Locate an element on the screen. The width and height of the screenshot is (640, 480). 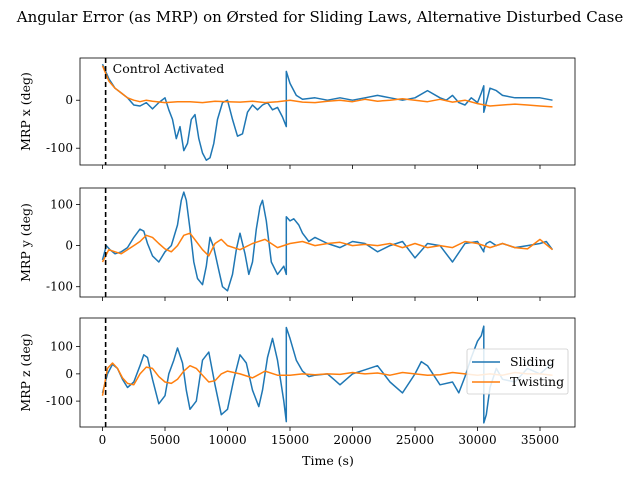
y-axis-label: MRP z (deg) is located at coordinates (25, 372).